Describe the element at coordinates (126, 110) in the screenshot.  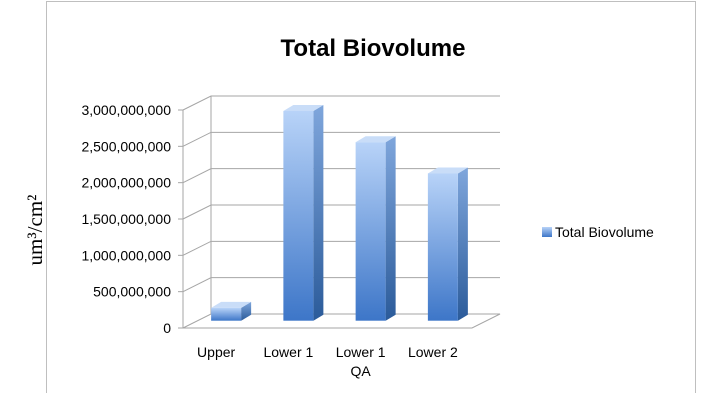
I see `y-tick-label: 3,000,000,000` at that location.